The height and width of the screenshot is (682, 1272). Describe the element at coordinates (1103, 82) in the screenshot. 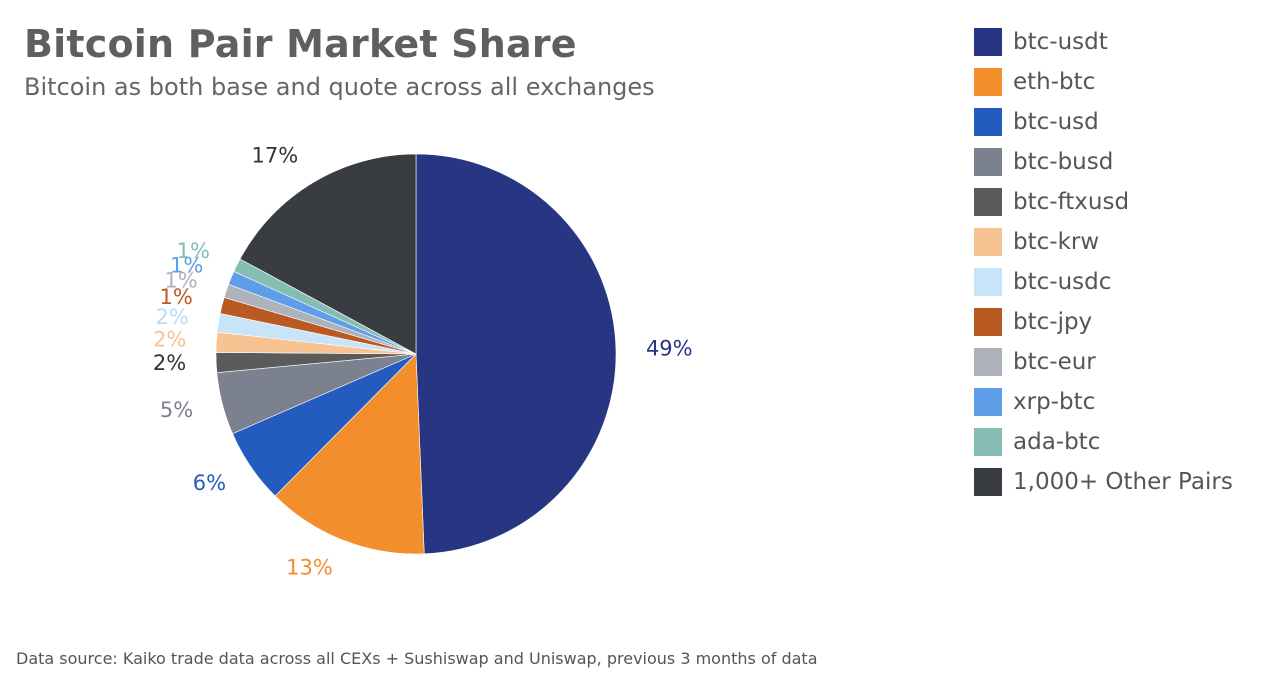

I see `legend-item-eth-btc: eth-btc` at that location.